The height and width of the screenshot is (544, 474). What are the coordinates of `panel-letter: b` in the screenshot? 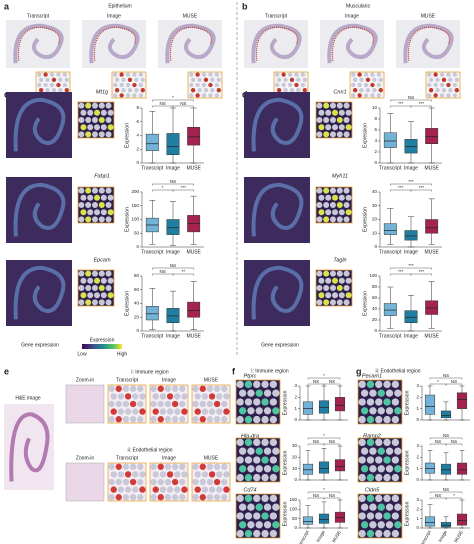 It's located at (245, 6).